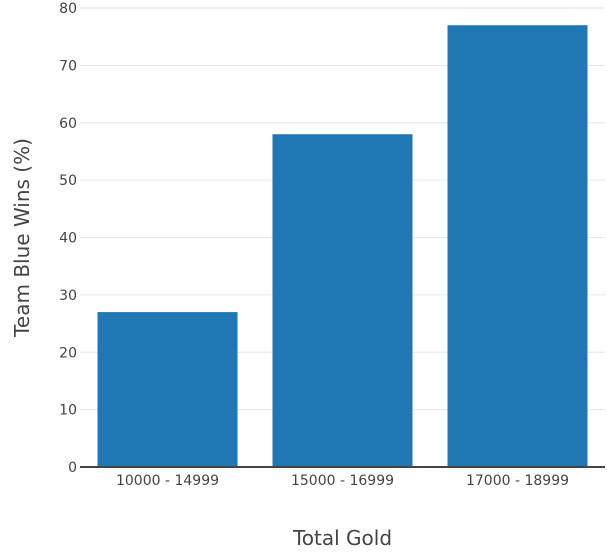  What do you see at coordinates (68, 9) in the screenshot?
I see `y-tick-label: 80` at bounding box center [68, 9].